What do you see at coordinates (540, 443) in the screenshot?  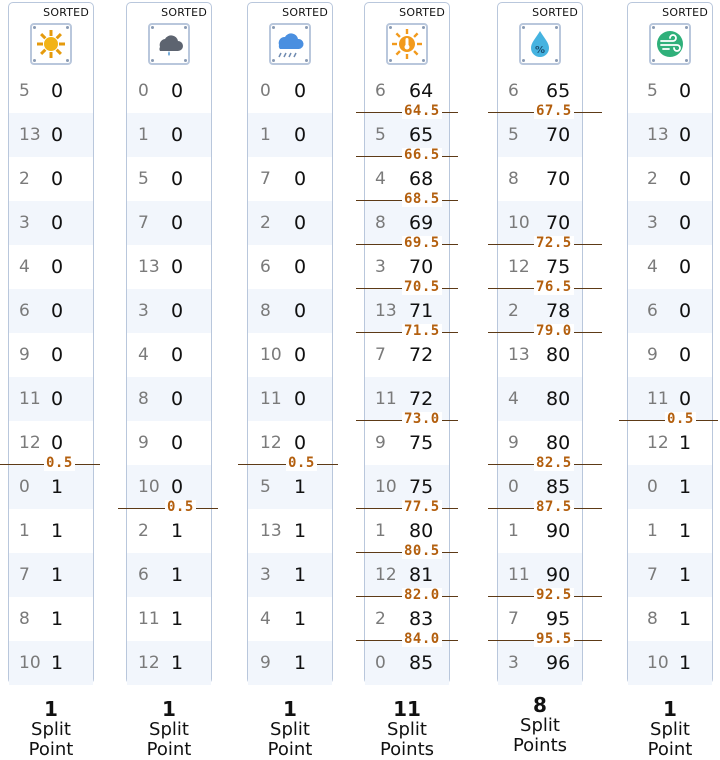 I see `table-row: 9 80` at bounding box center [540, 443].